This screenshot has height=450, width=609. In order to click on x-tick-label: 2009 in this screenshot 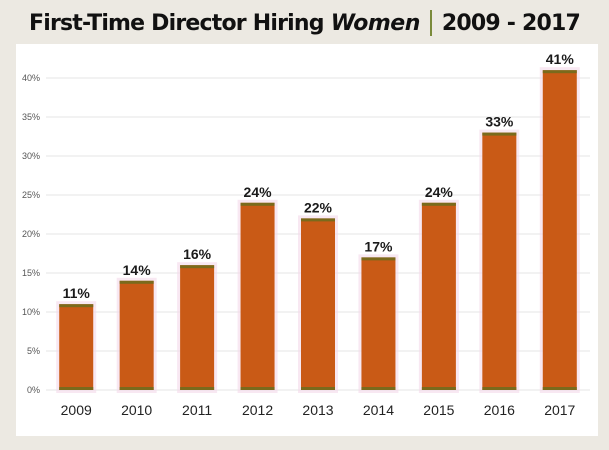, I will do `click(76, 410)`.